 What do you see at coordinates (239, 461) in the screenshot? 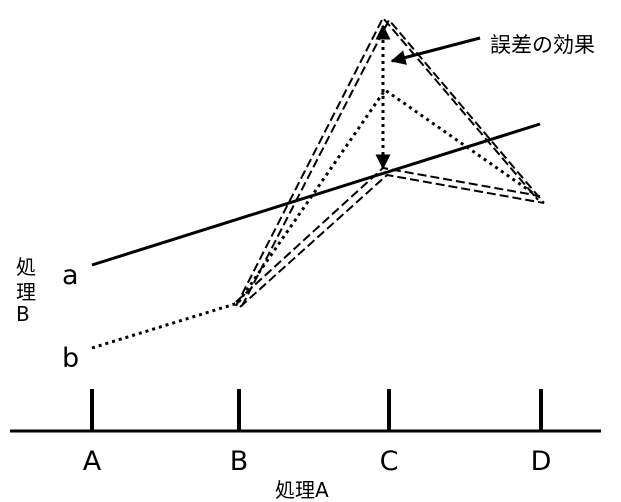
I see `x-tick-label-B: B` at bounding box center [239, 461].